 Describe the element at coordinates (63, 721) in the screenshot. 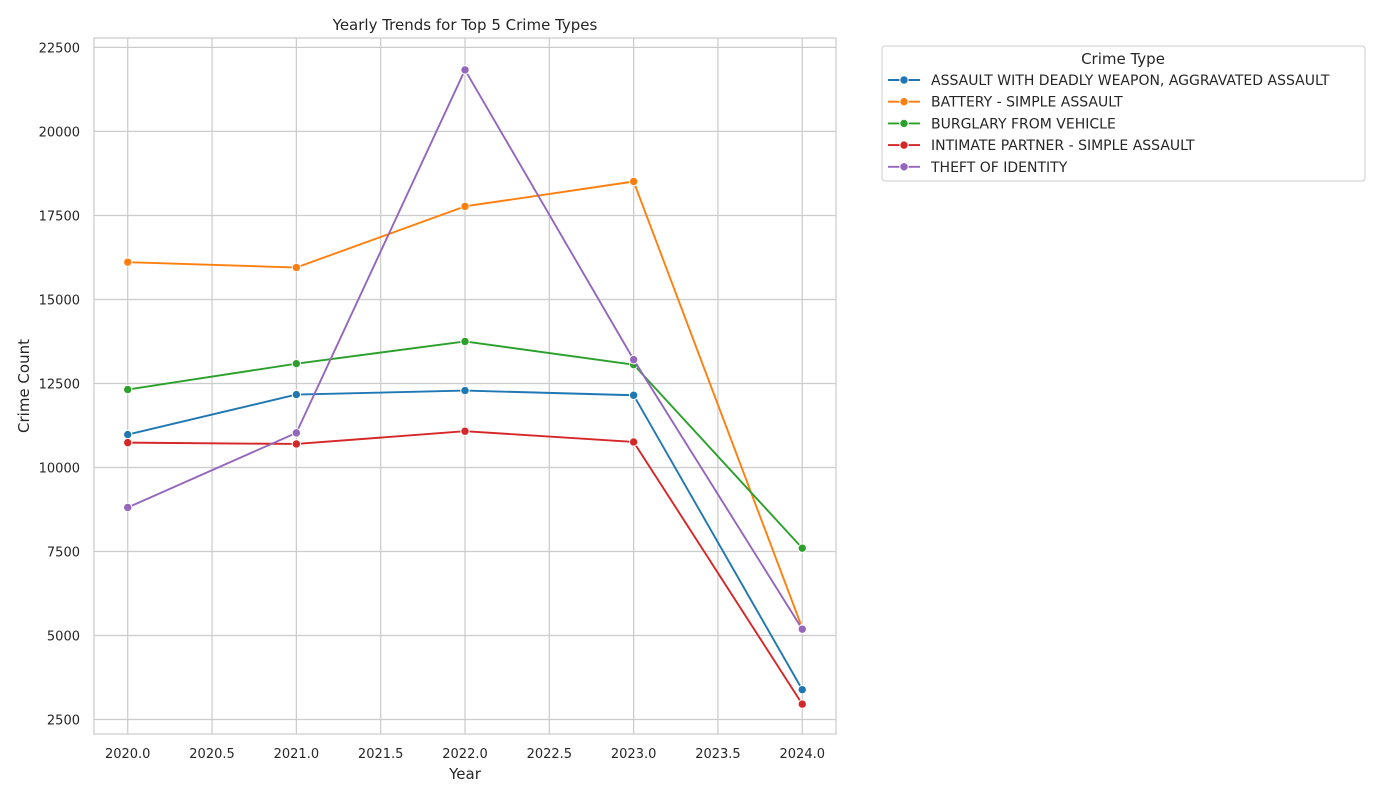

I see `y-tick-label: 2500` at that location.